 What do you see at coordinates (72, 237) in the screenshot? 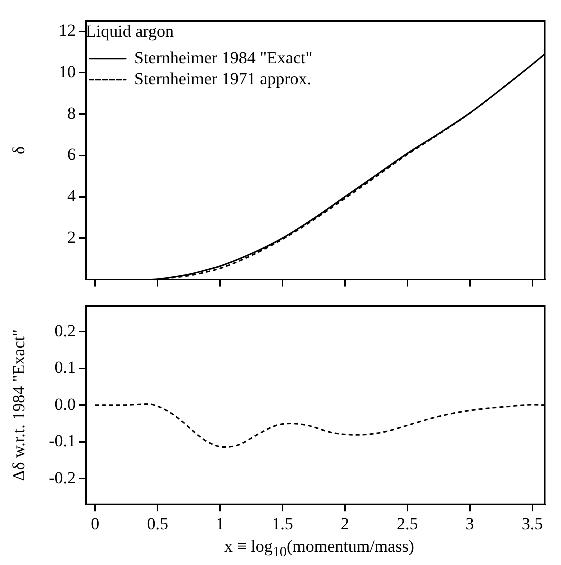
I see `y-tick-label: 2` at bounding box center [72, 237].